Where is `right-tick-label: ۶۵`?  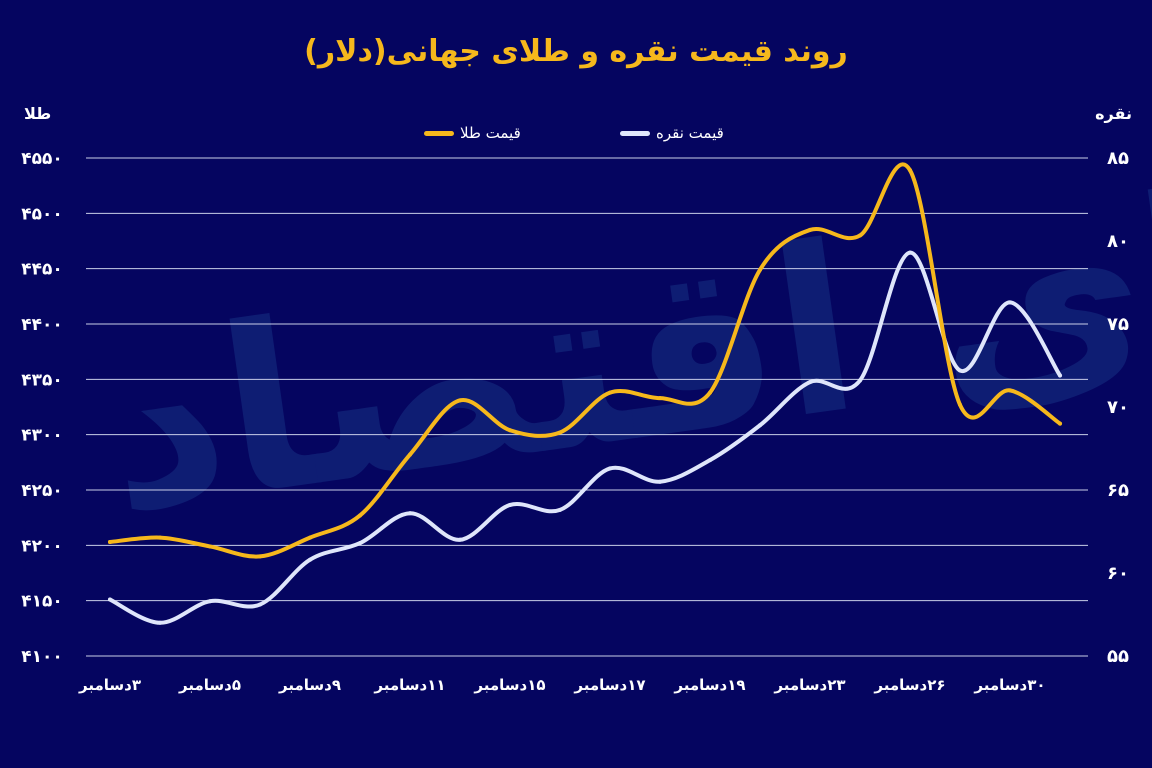
right-tick-label: ۶۵ is located at coordinates (1118, 490).